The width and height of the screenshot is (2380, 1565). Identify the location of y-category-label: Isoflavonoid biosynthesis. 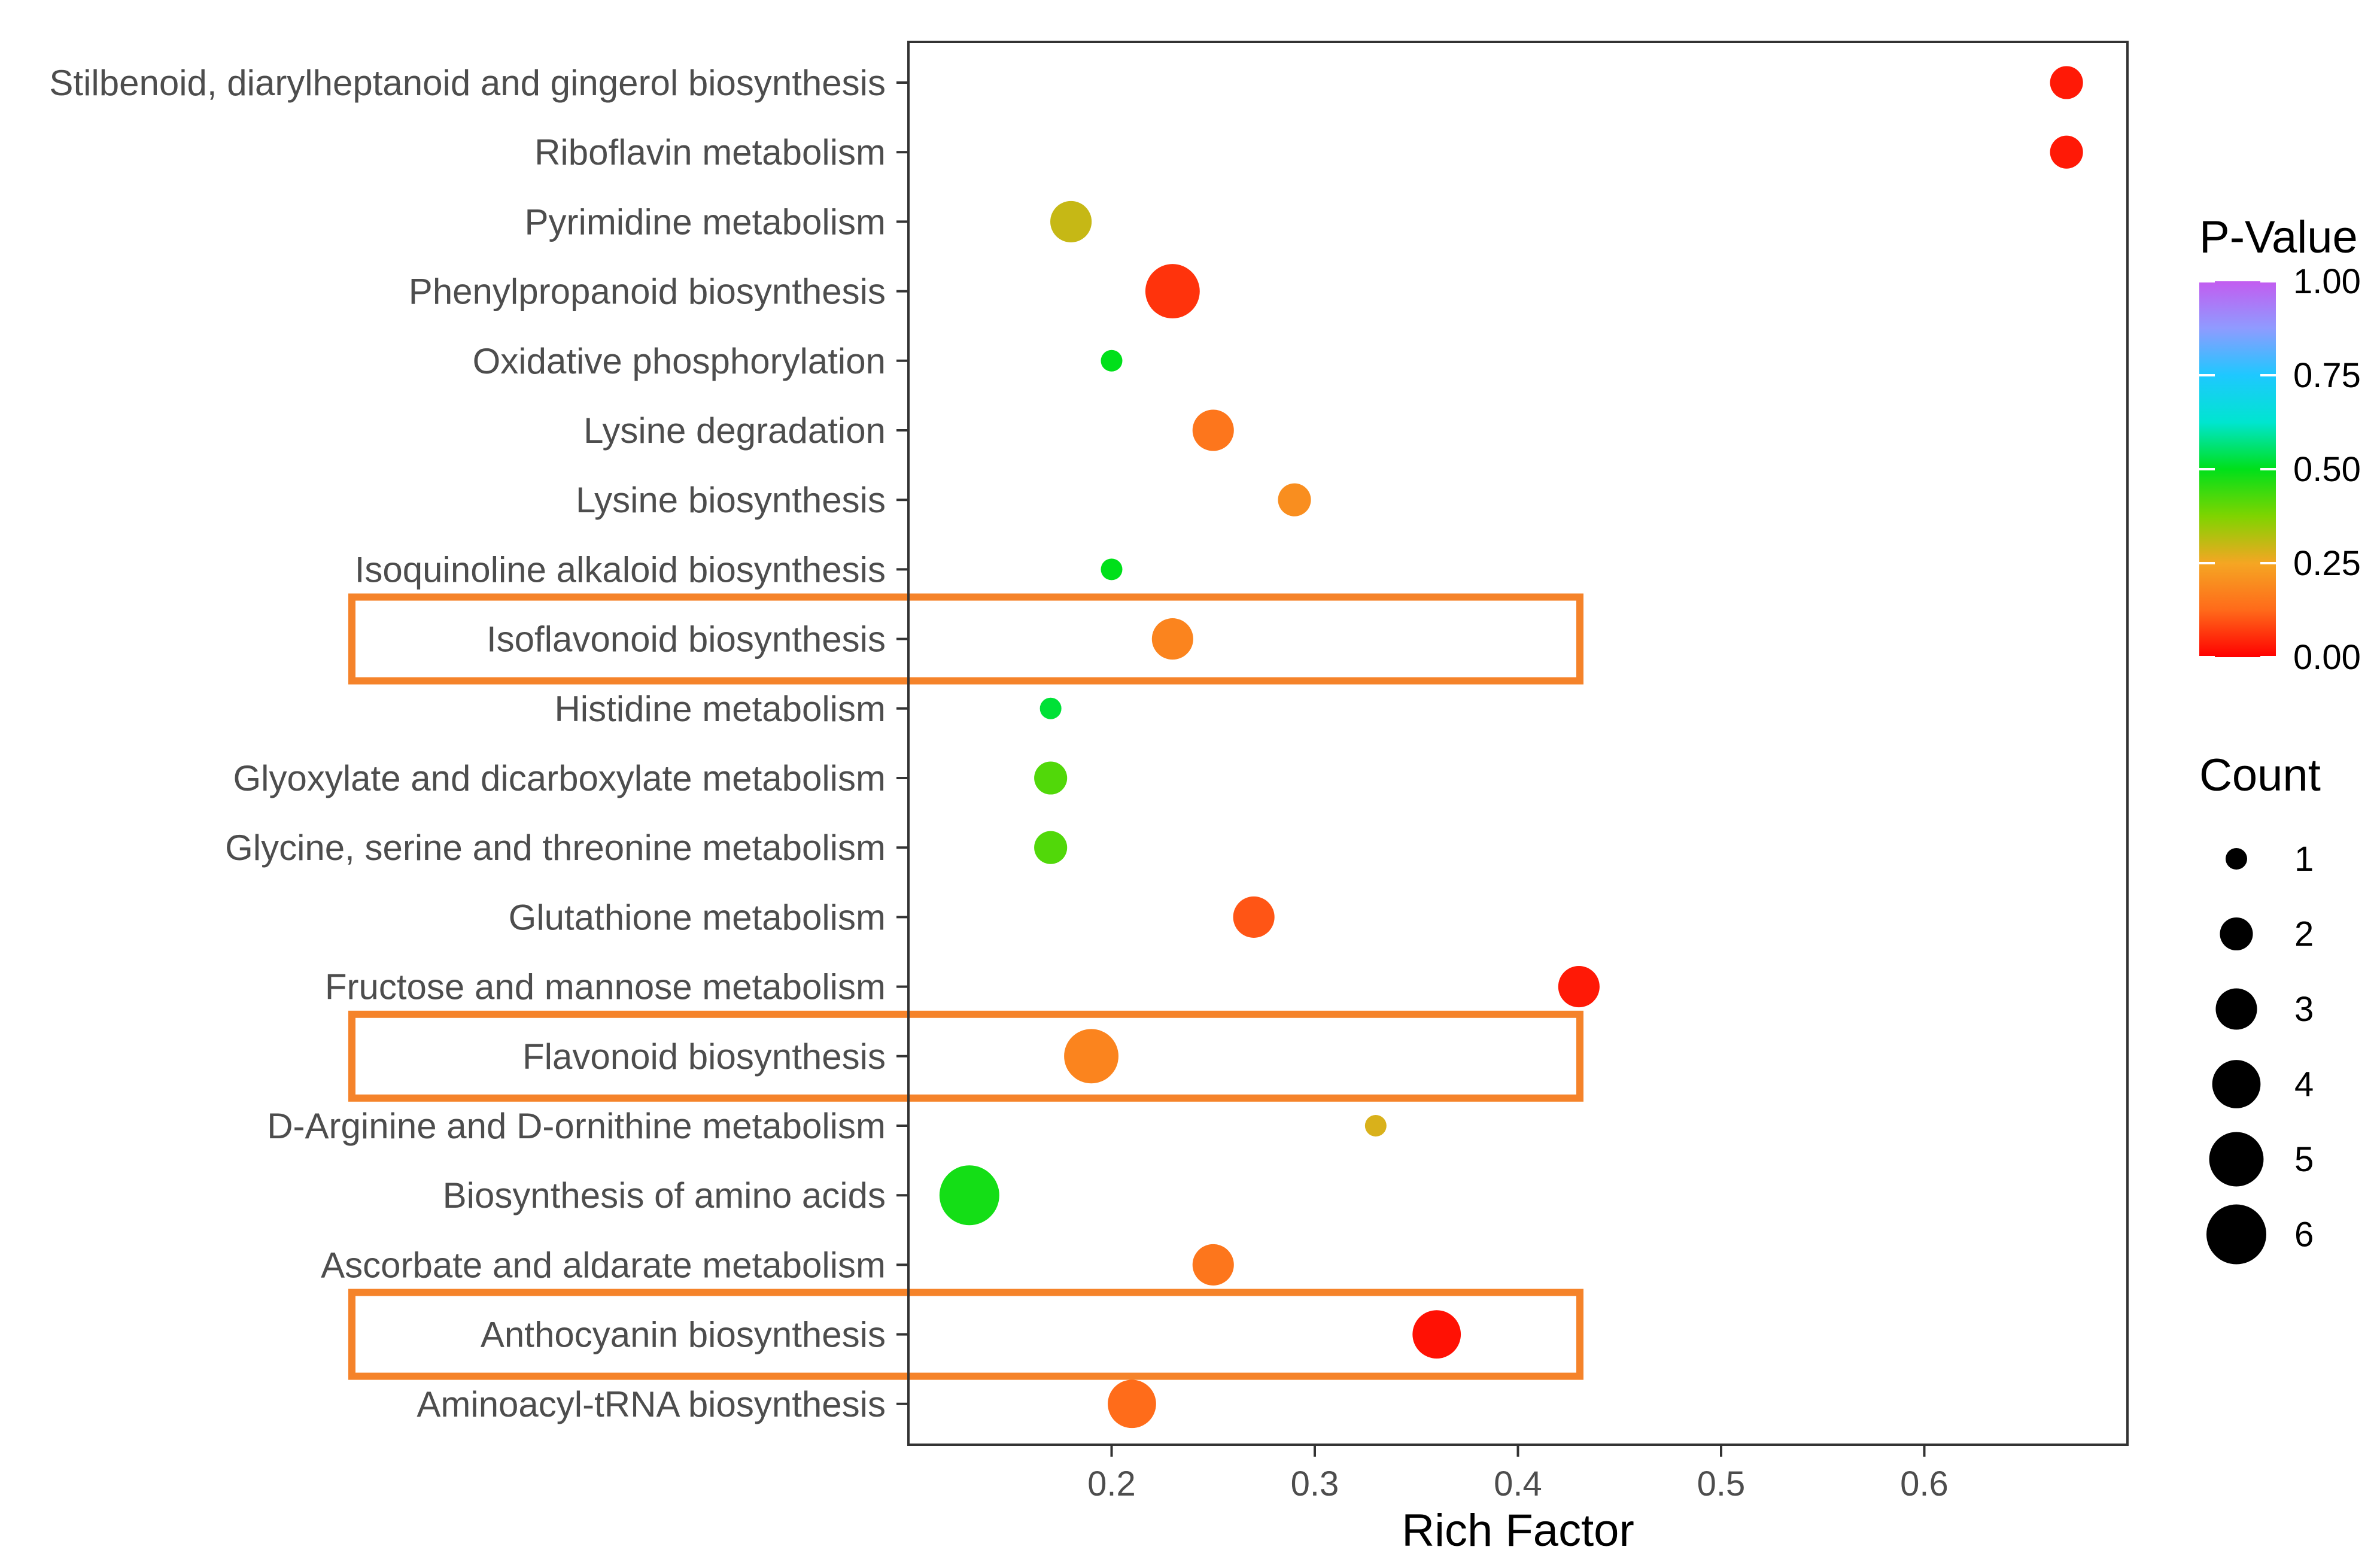
(687, 640).